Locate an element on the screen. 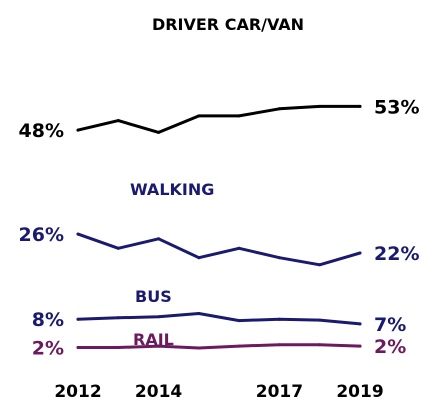  start-value-label-bus: 8% is located at coordinates (48, 320).